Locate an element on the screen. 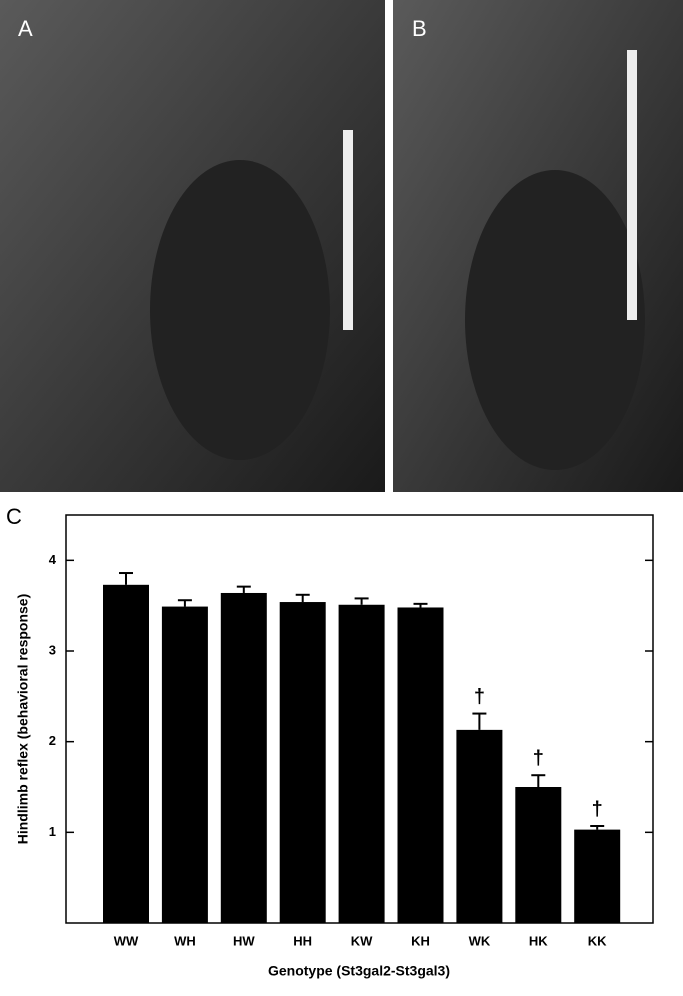  mouse-a is located at coordinates (240, 310).